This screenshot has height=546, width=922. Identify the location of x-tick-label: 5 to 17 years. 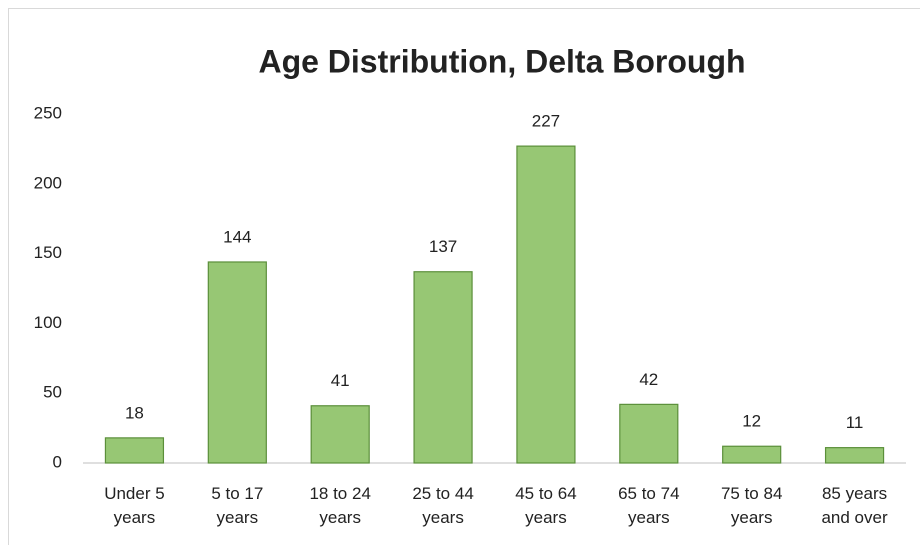
(237, 505).